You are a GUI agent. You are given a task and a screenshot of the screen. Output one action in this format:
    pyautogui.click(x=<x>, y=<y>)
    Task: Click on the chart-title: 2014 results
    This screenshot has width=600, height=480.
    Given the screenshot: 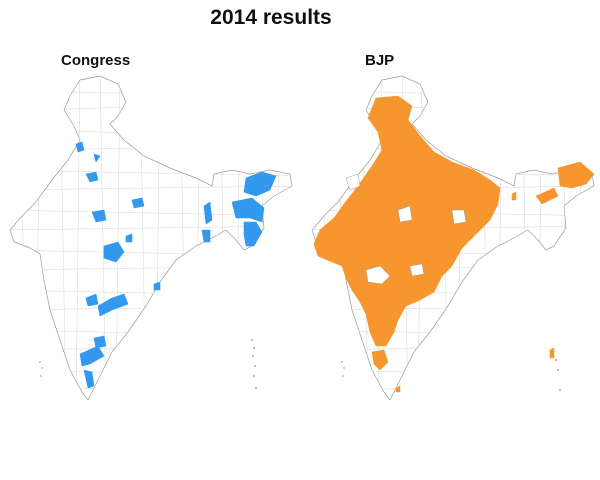 What is the action you would take?
    pyautogui.click(x=271, y=17)
    